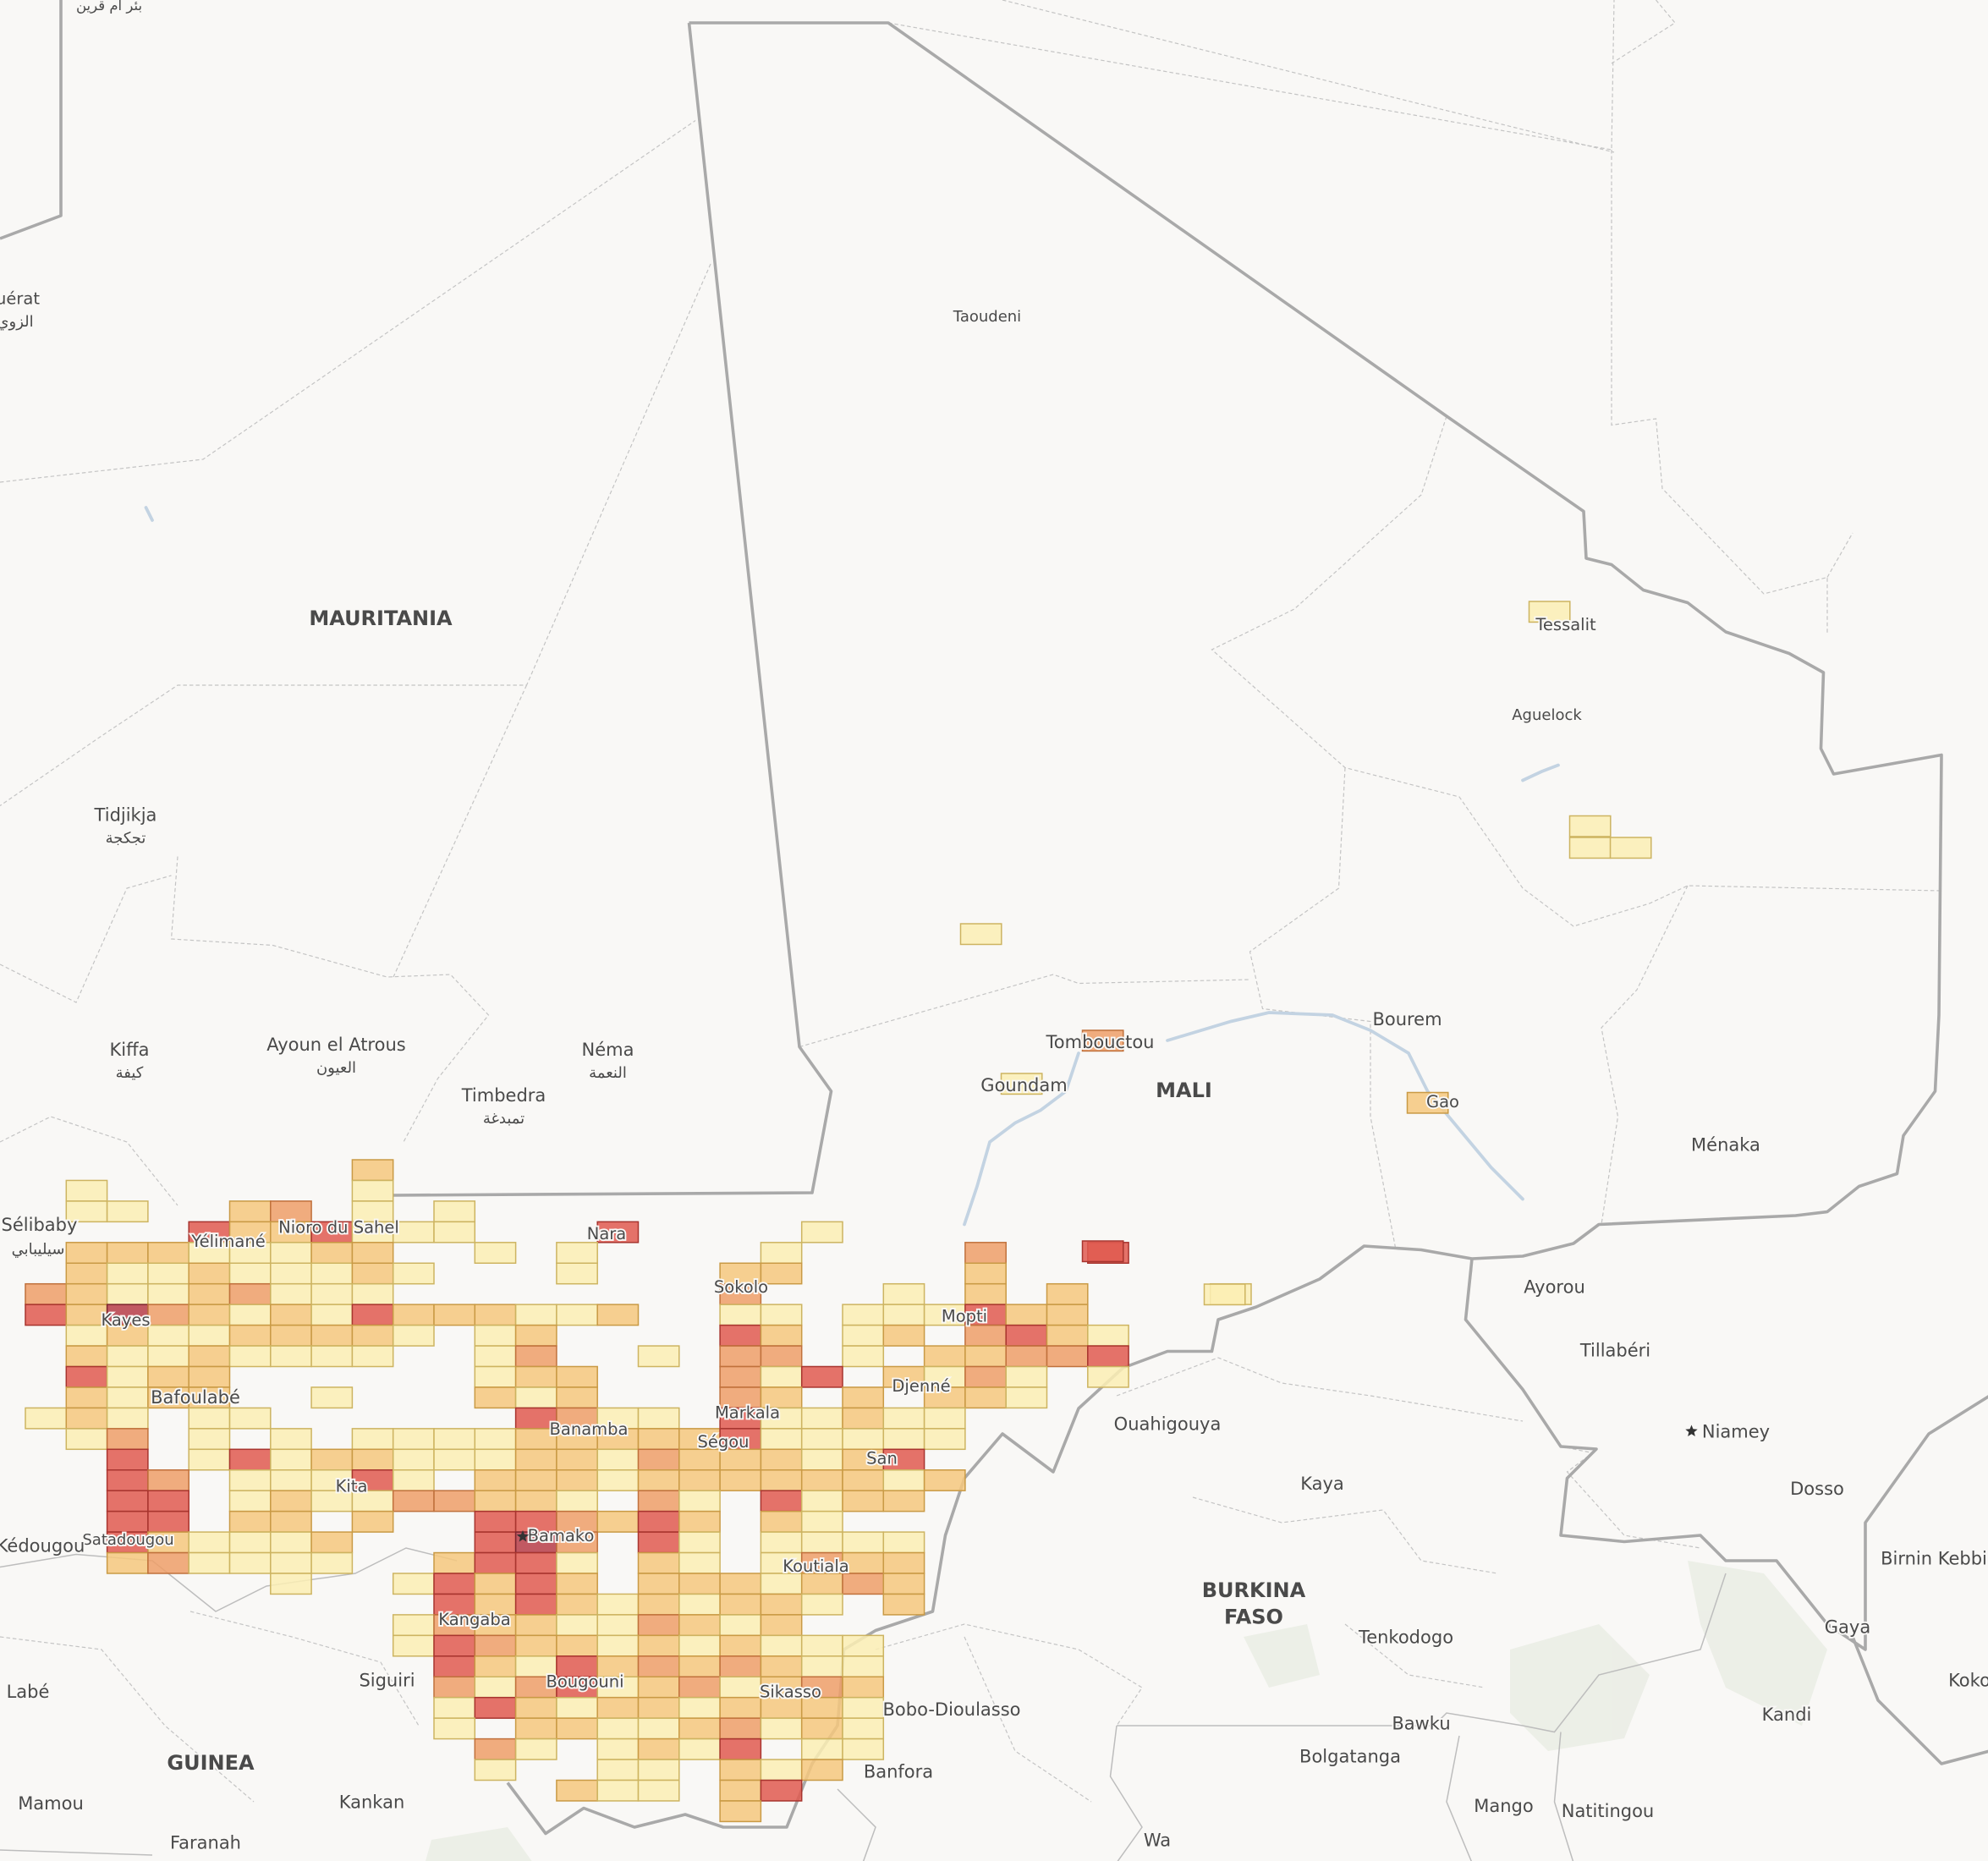 The width and height of the screenshot is (1988, 1861). I want to click on place-label: Sikasso, so click(790, 1692).